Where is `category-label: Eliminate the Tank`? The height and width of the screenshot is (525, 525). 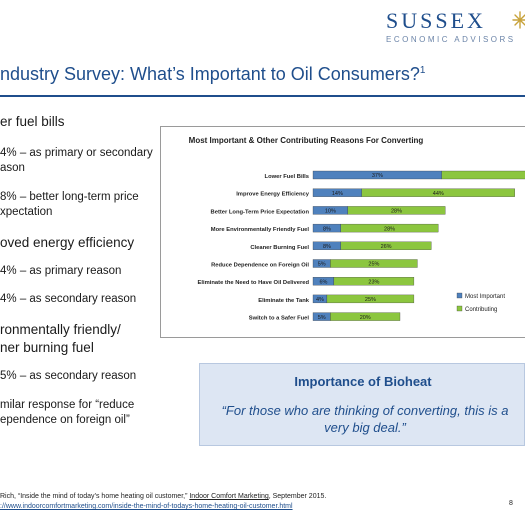 category-label: Eliminate the Tank is located at coordinates (284, 301).